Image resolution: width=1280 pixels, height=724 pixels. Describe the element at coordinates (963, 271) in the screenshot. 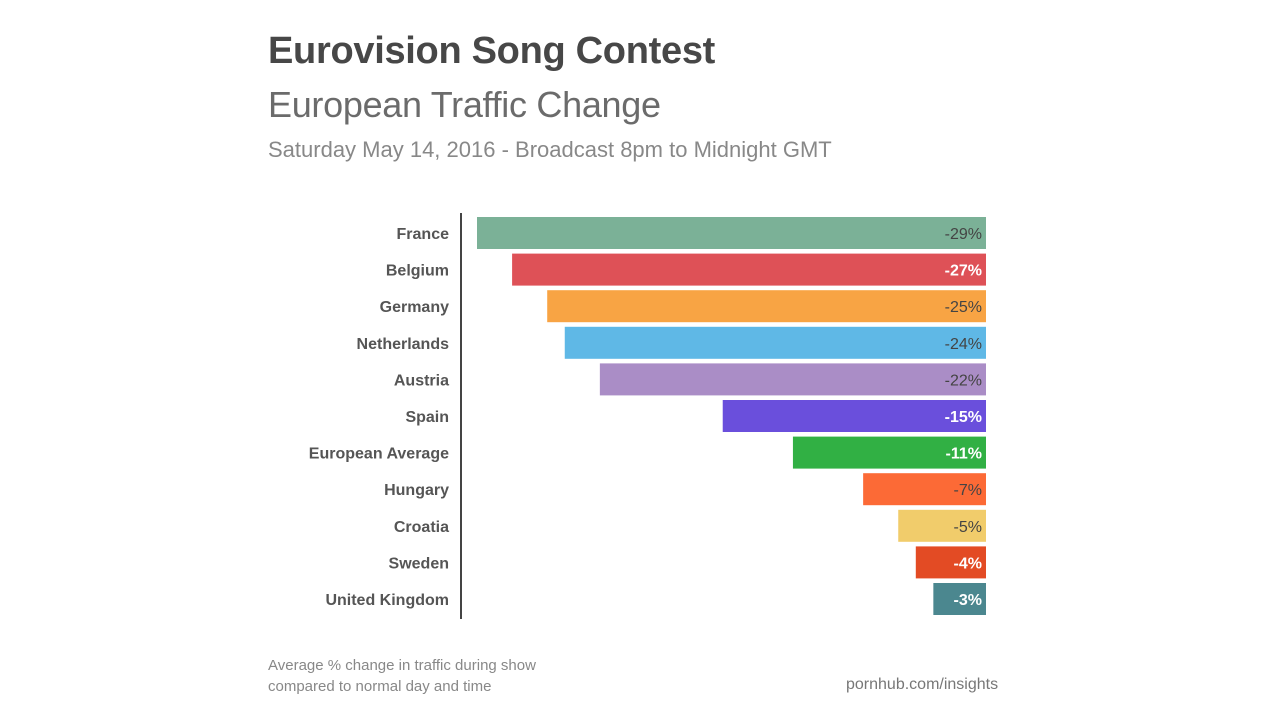

I see `data-label: -27%` at that location.